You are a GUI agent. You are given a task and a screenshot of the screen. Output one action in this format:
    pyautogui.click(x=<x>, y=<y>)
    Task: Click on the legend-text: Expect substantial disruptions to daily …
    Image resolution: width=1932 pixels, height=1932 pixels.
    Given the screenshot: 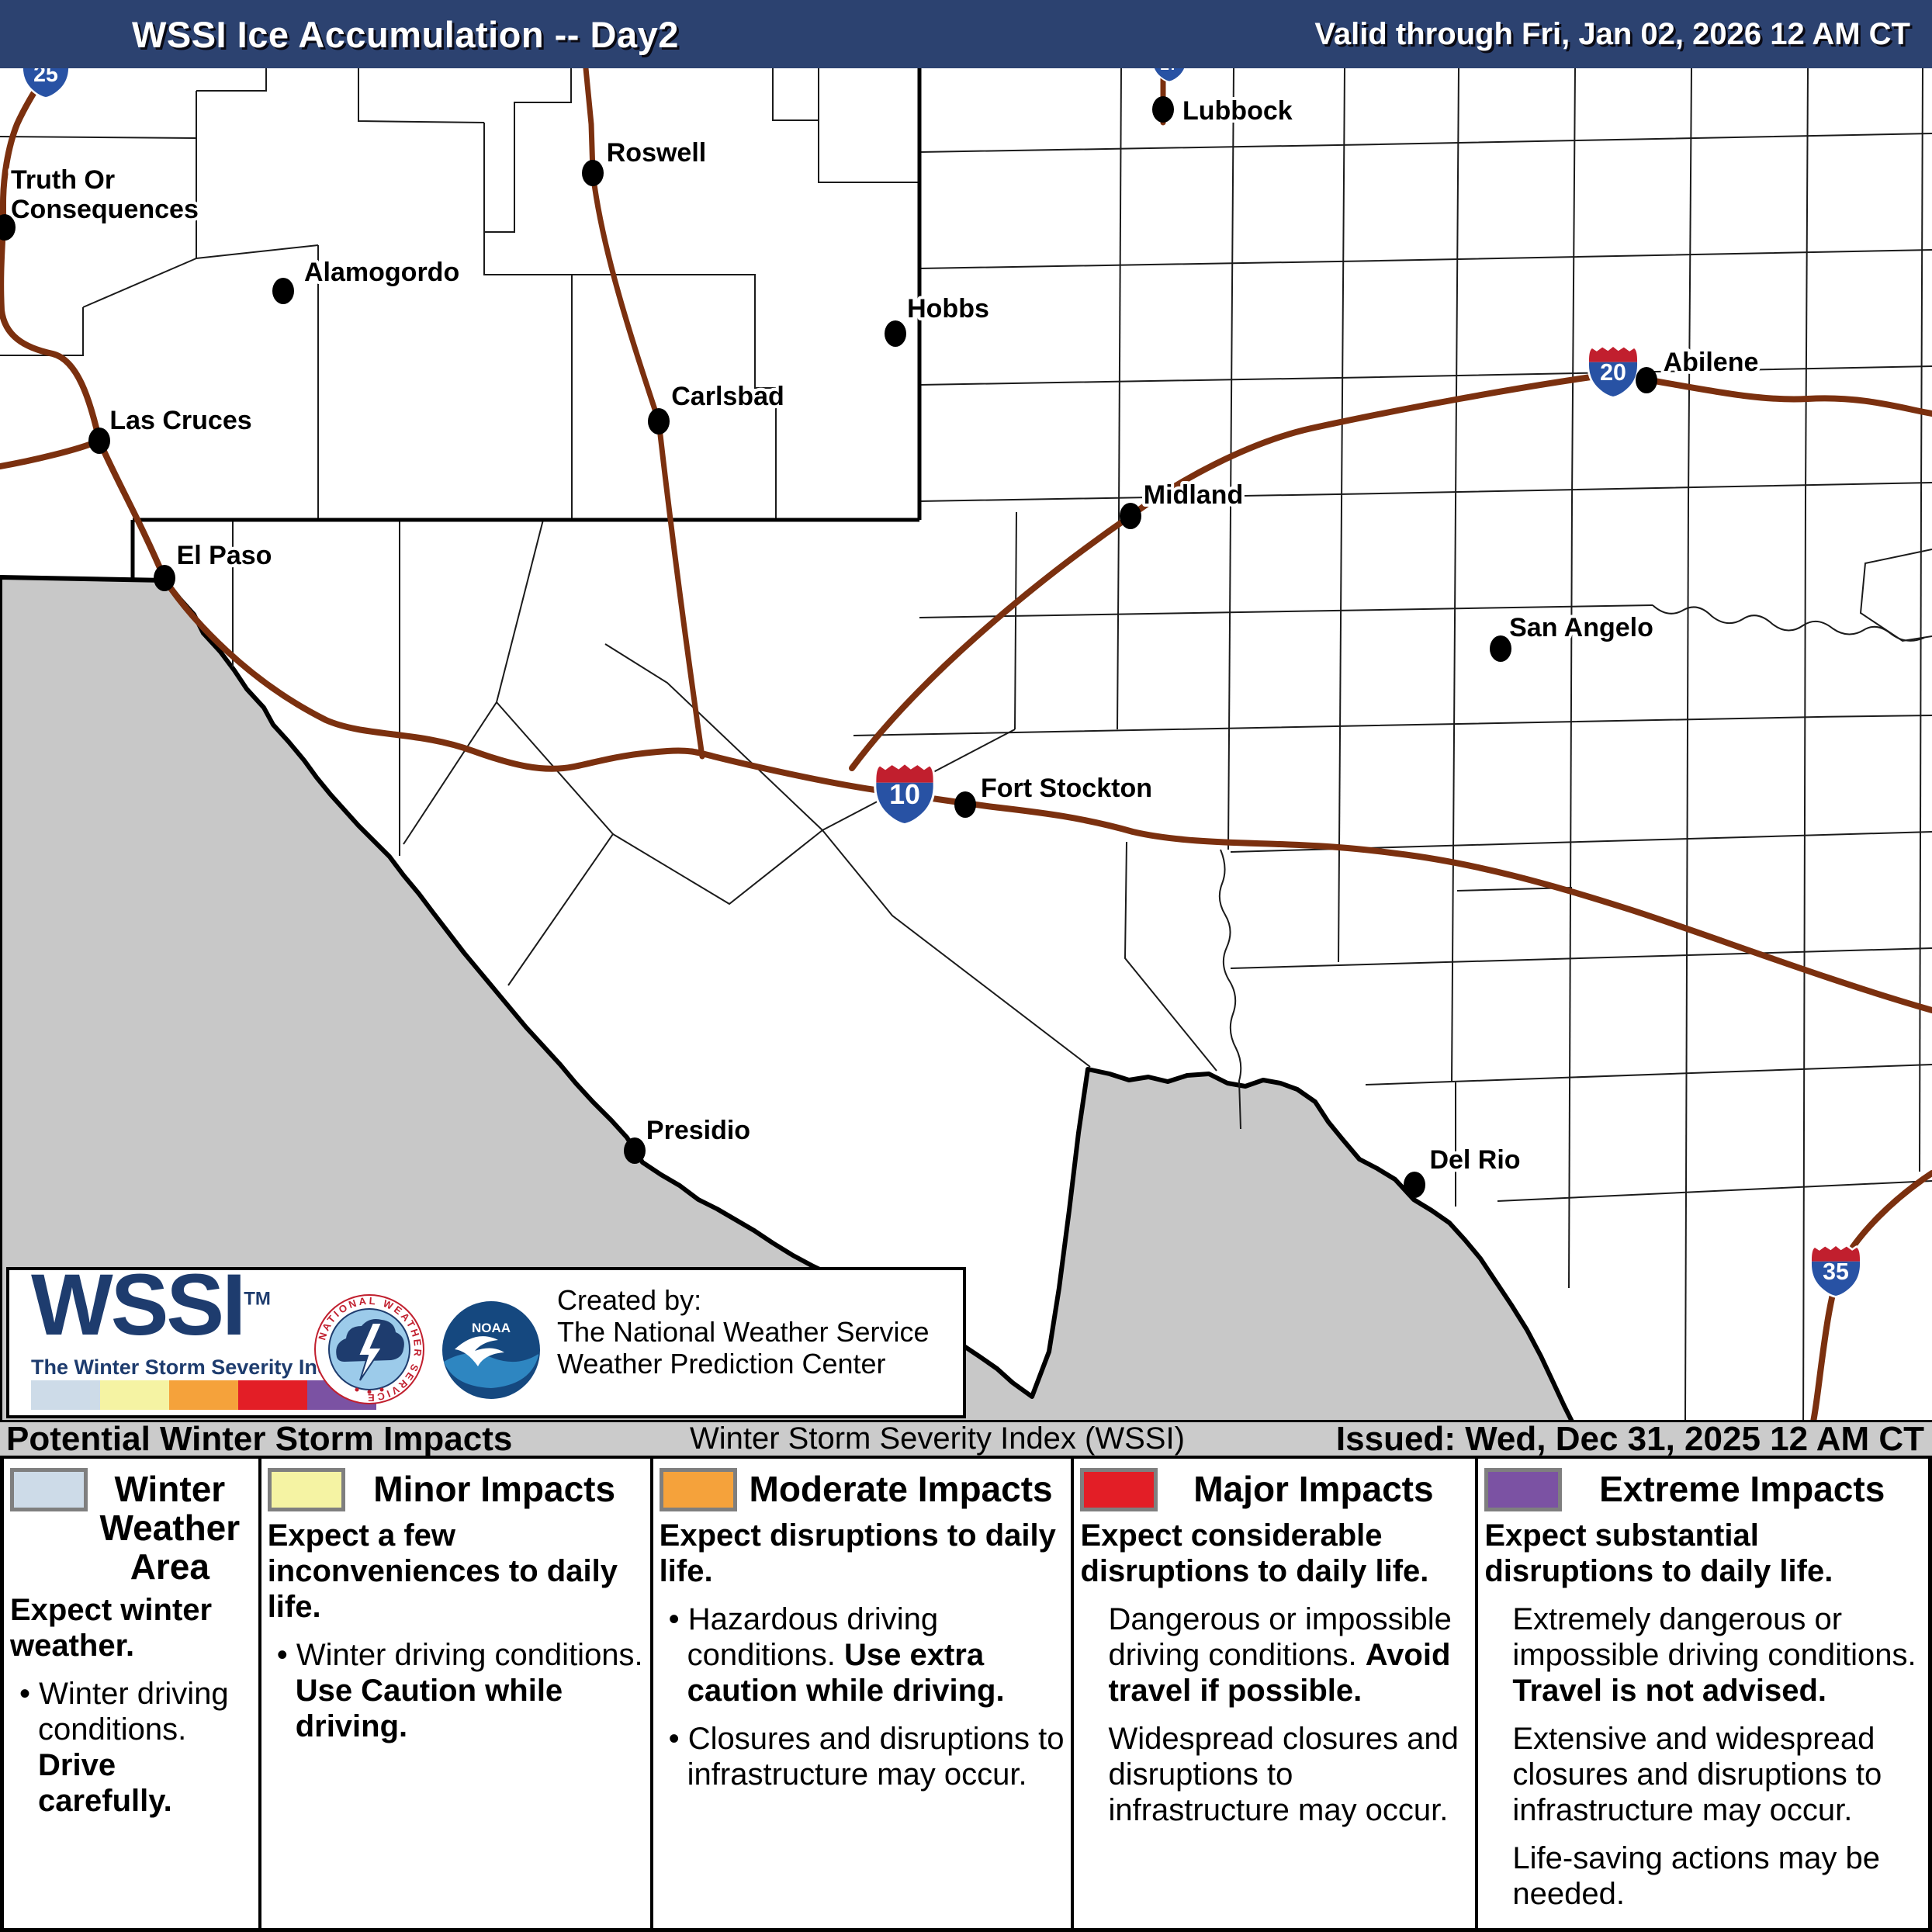 What is the action you would take?
    pyautogui.click(x=1658, y=1553)
    